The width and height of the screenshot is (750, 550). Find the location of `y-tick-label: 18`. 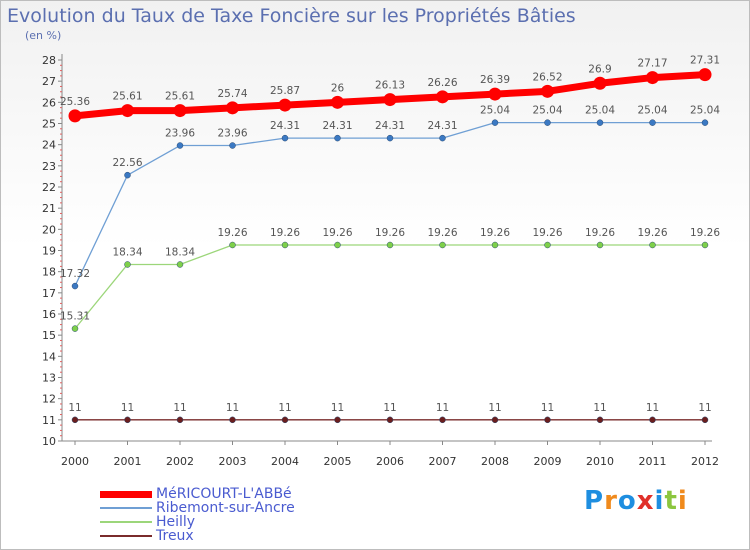

y-tick-label: 18 is located at coordinates (49, 272).